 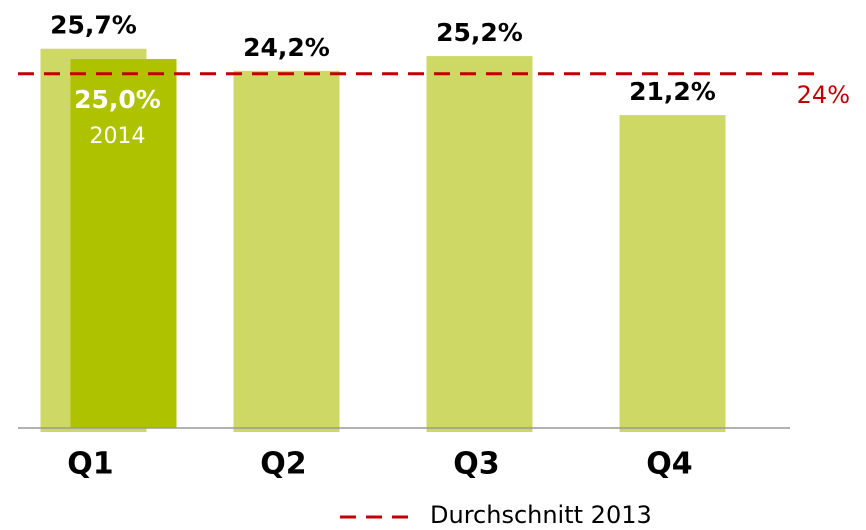 What do you see at coordinates (90, 464) in the screenshot?
I see `x-tick-label: Q1` at bounding box center [90, 464].